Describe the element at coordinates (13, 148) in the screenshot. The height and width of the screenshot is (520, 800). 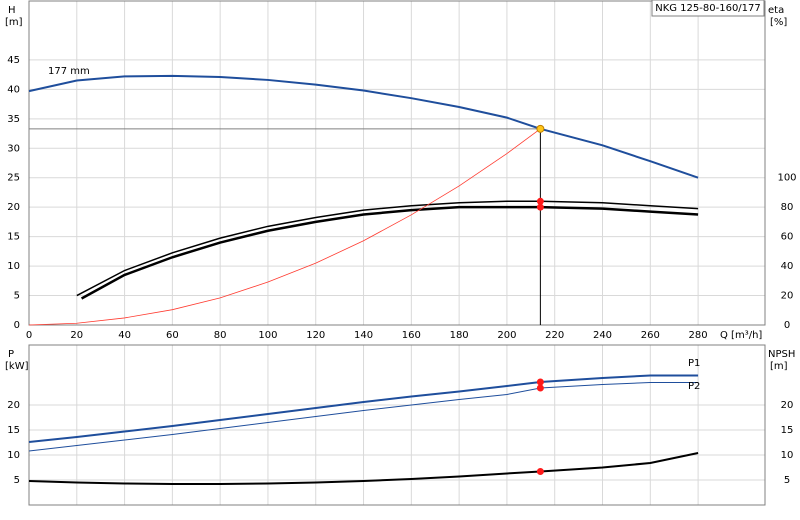
I see `y-tick-label: 30` at that location.